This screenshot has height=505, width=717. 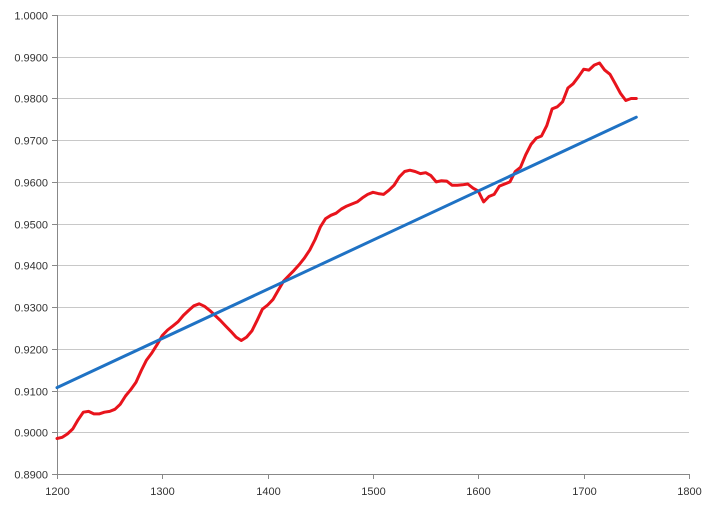 What do you see at coordinates (268, 492) in the screenshot?
I see `x-tick-label: 1400` at bounding box center [268, 492].